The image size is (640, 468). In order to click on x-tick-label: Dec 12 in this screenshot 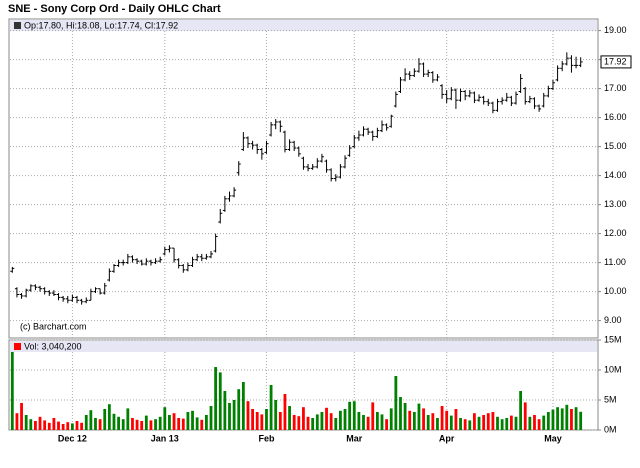, I will do `click(72, 438)`.